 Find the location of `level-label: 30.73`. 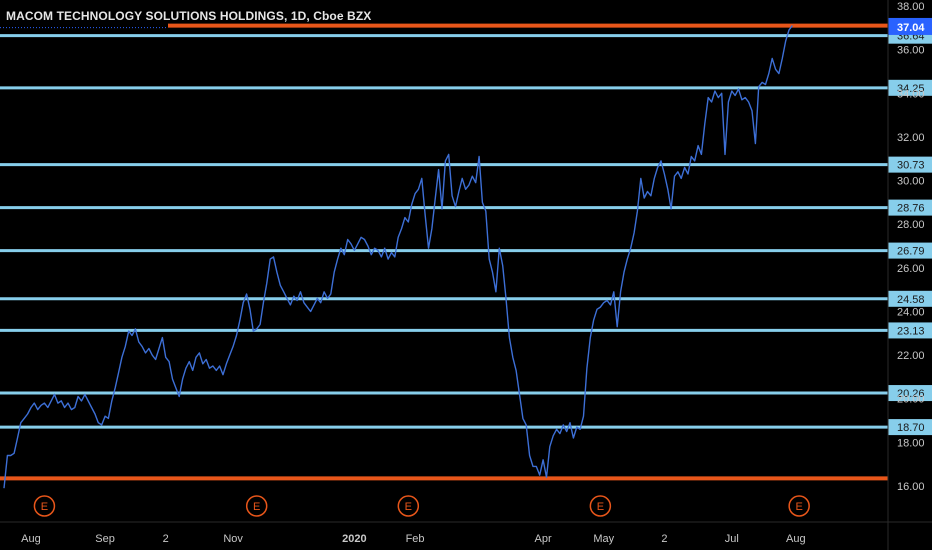

level-label: 30.73 is located at coordinates (911, 166).